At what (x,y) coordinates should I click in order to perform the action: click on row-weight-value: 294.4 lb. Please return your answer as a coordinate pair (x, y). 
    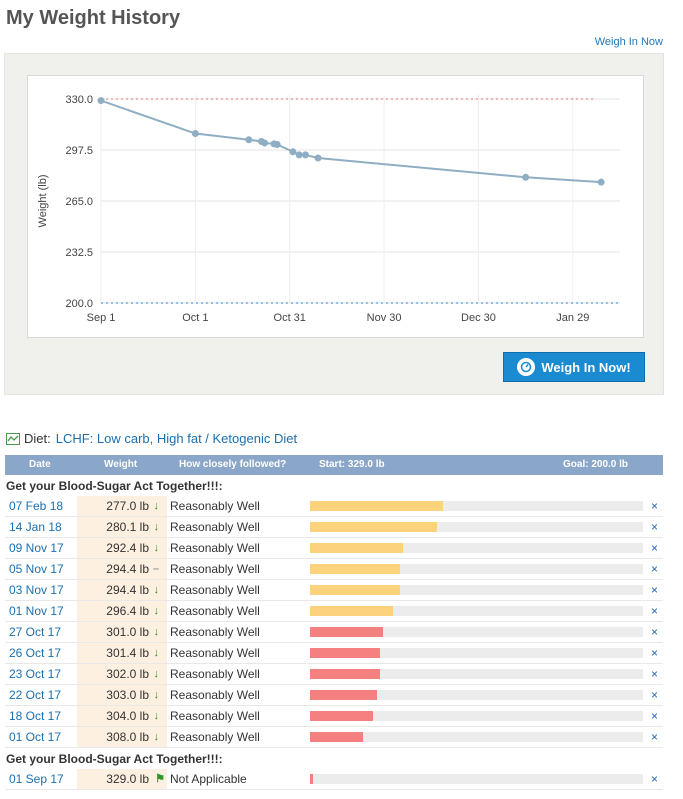
    Looking at the image, I should click on (127, 590).